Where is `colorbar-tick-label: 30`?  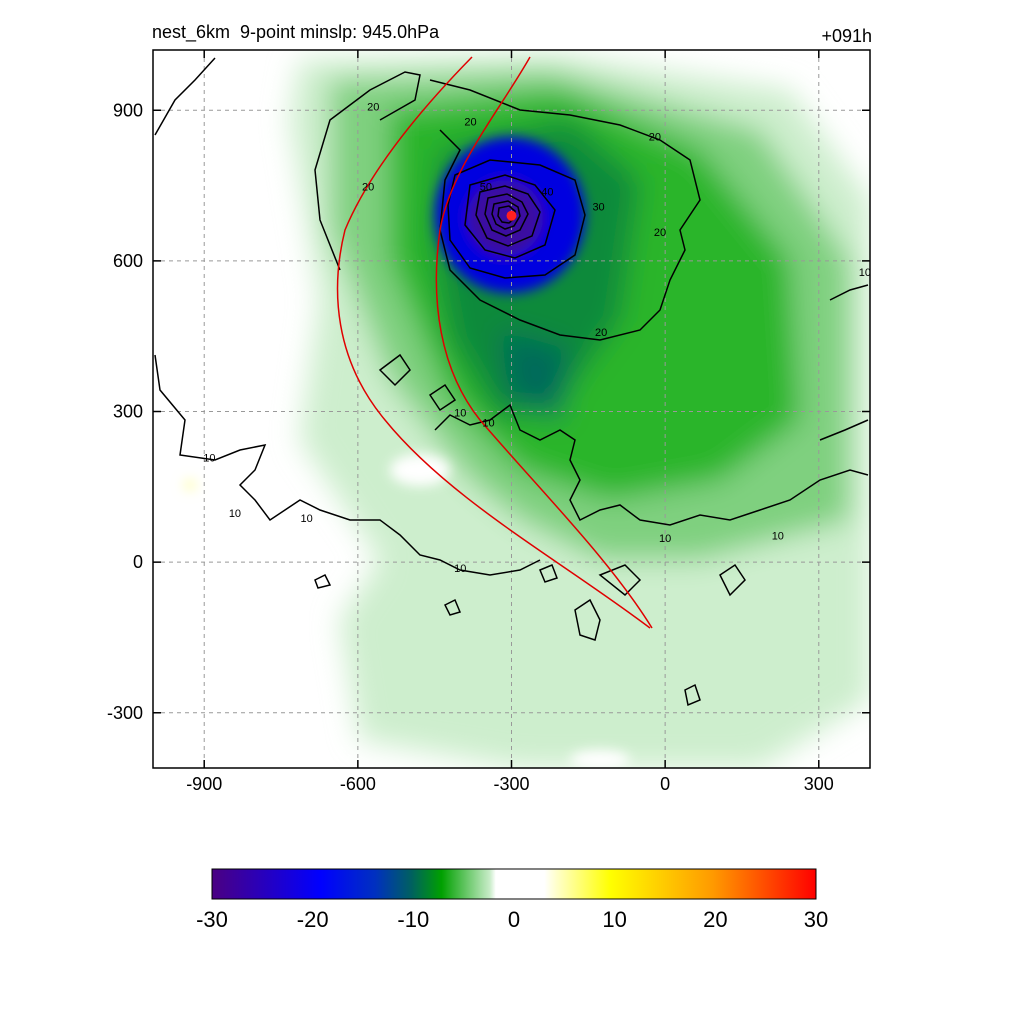 colorbar-tick-label: 30 is located at coordinates (816, 919).